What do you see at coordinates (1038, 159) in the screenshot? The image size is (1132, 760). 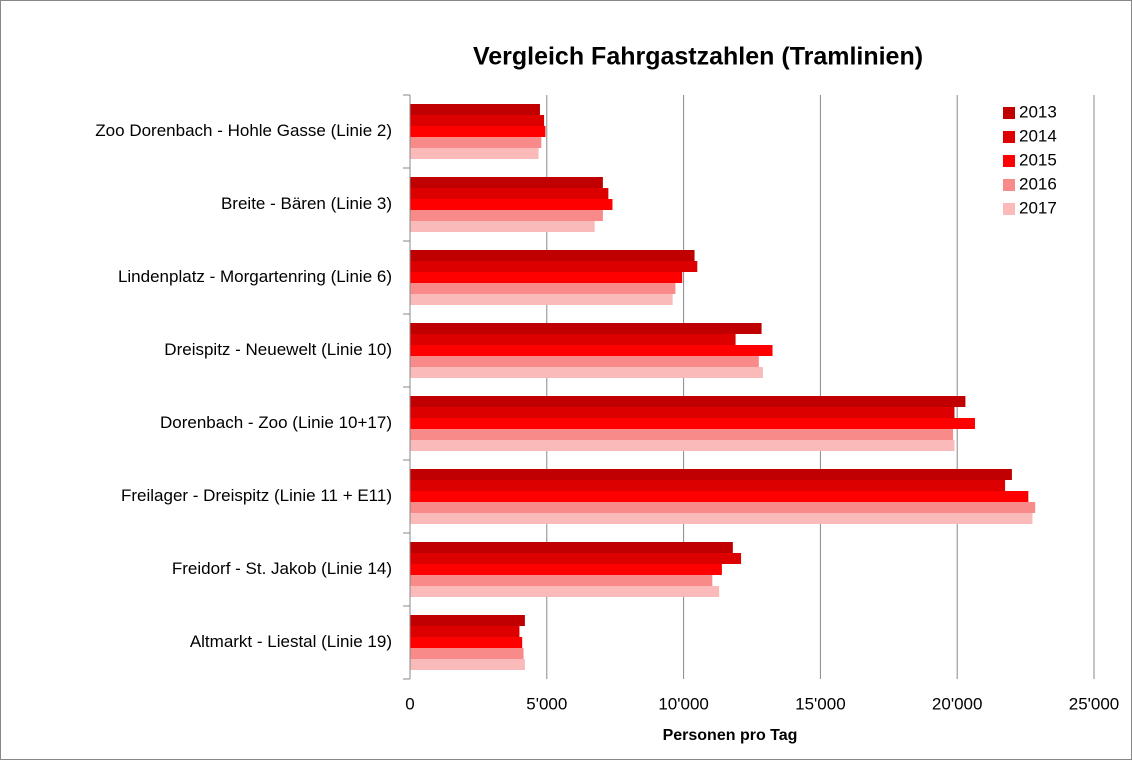 I see `legend-label: 2015` at bounding box center [1038, 159].